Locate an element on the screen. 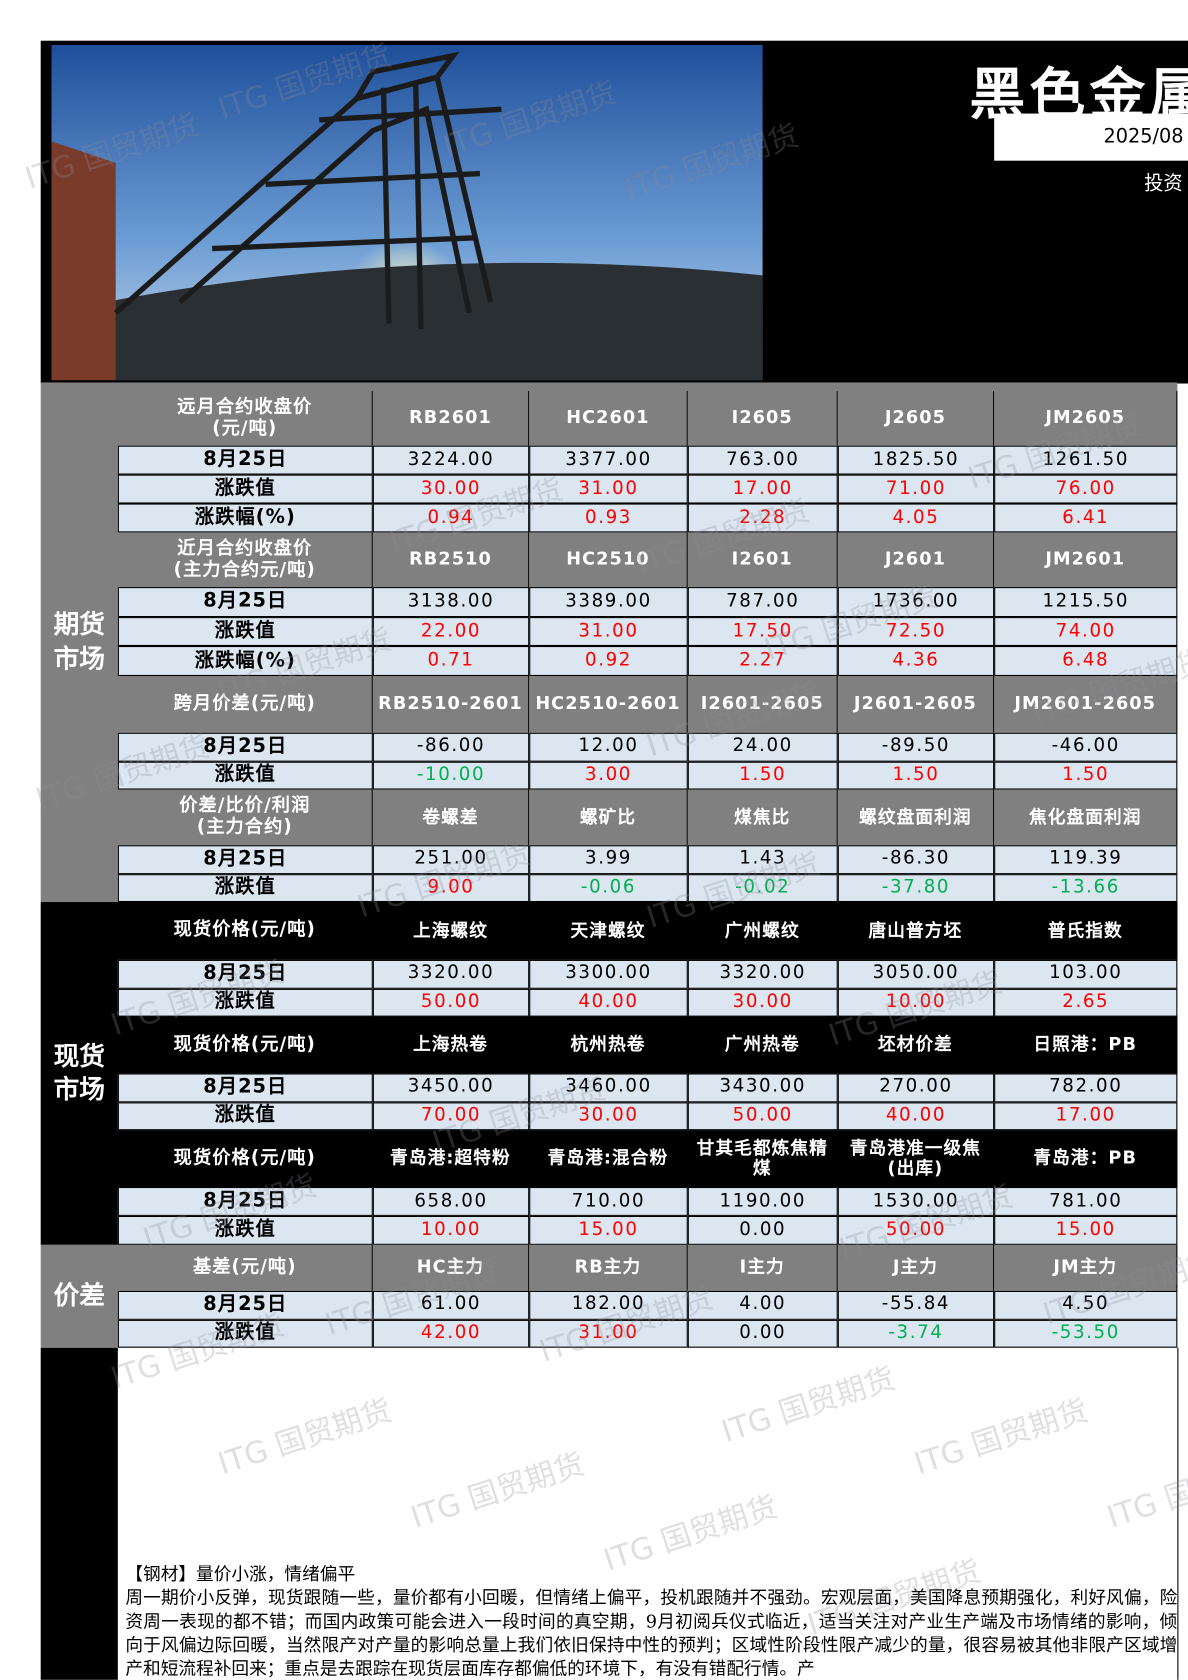  value-cell: 17.50 is located at coordinates (762, 631).